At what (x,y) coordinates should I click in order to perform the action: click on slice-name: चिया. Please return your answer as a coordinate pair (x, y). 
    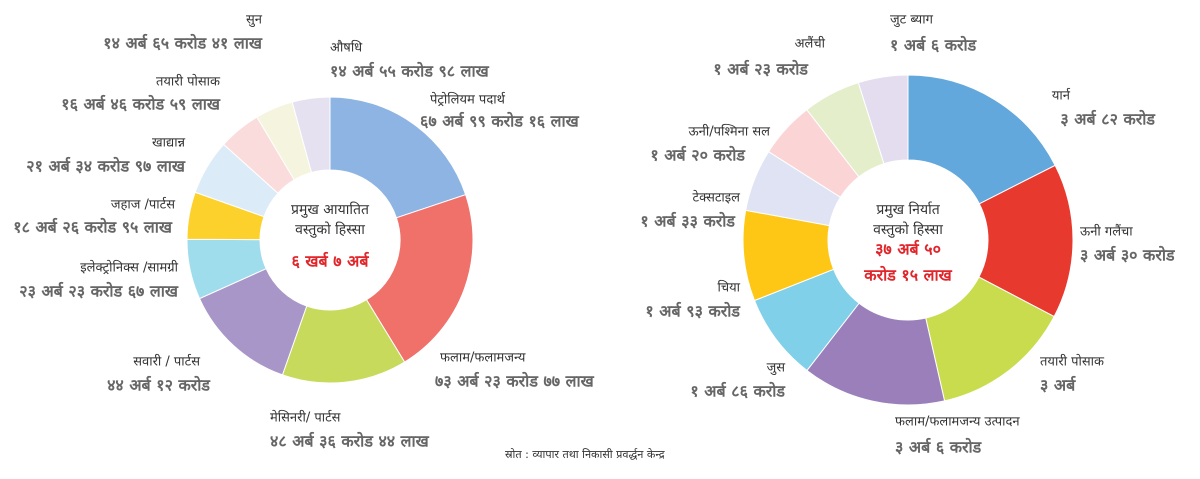
    Looking at the image, I should click on (728, 288).